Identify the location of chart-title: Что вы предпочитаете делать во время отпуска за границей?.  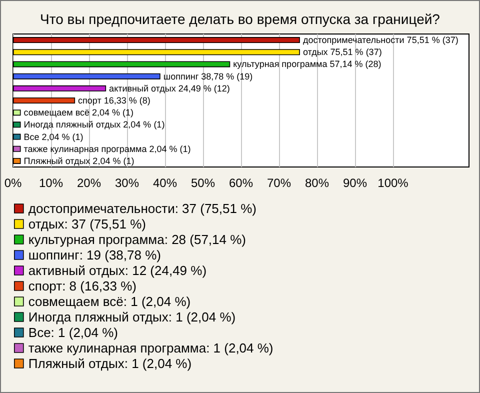
(240, 19).